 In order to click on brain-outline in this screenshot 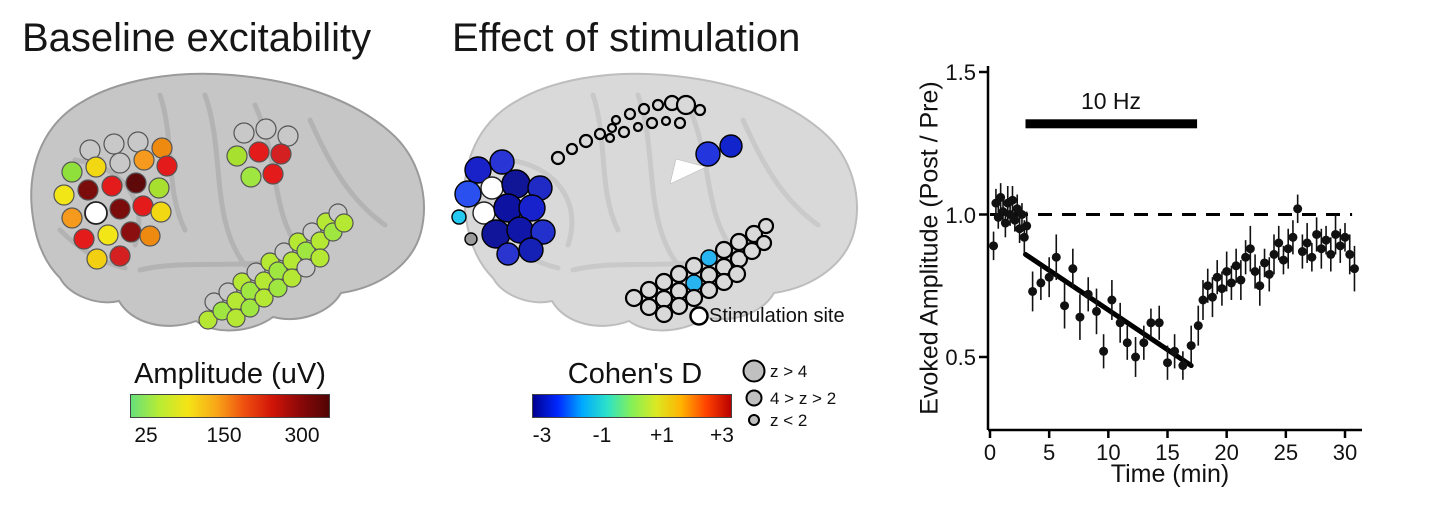, I will do `click(660, 202)`.